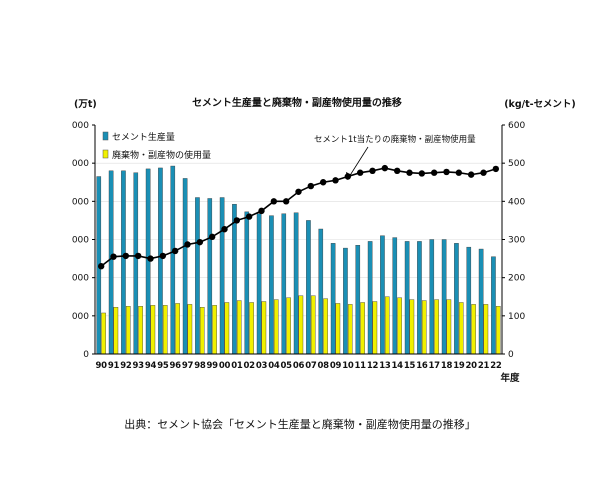  What do you see at coordinates (324, 366) in the screenshot?
I see `x-tick-label: 08` at bounding box center [324, 366].